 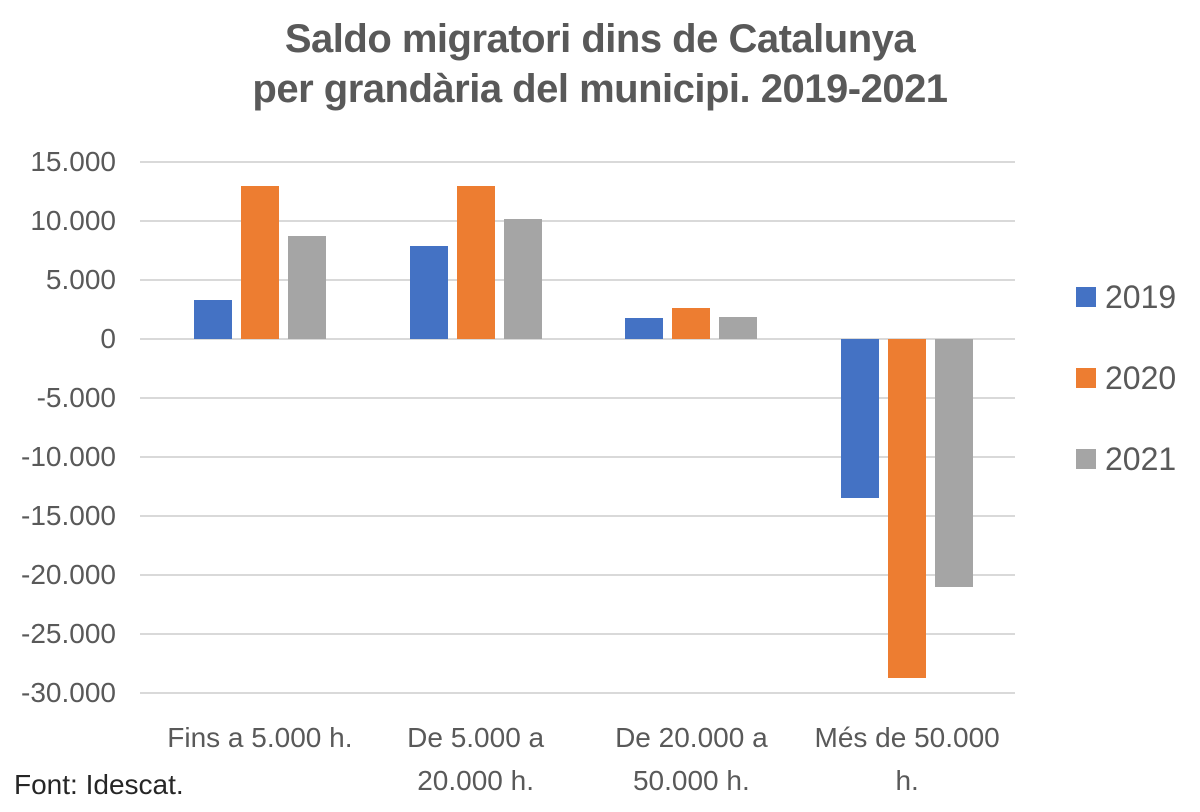 I want to click on y-axis-tick-label: -15.000, so click(x=68, y=515).